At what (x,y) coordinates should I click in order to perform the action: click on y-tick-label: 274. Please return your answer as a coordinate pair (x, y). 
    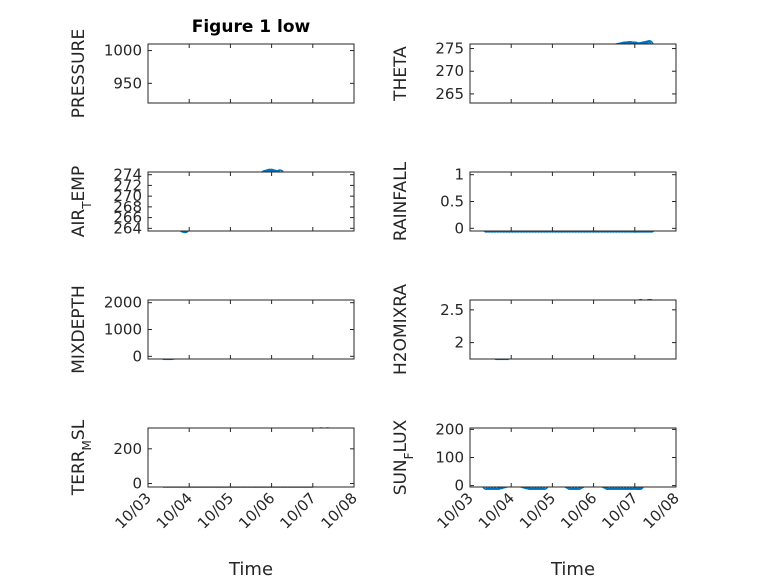
    Looking at the image, I should click on (127, 175).